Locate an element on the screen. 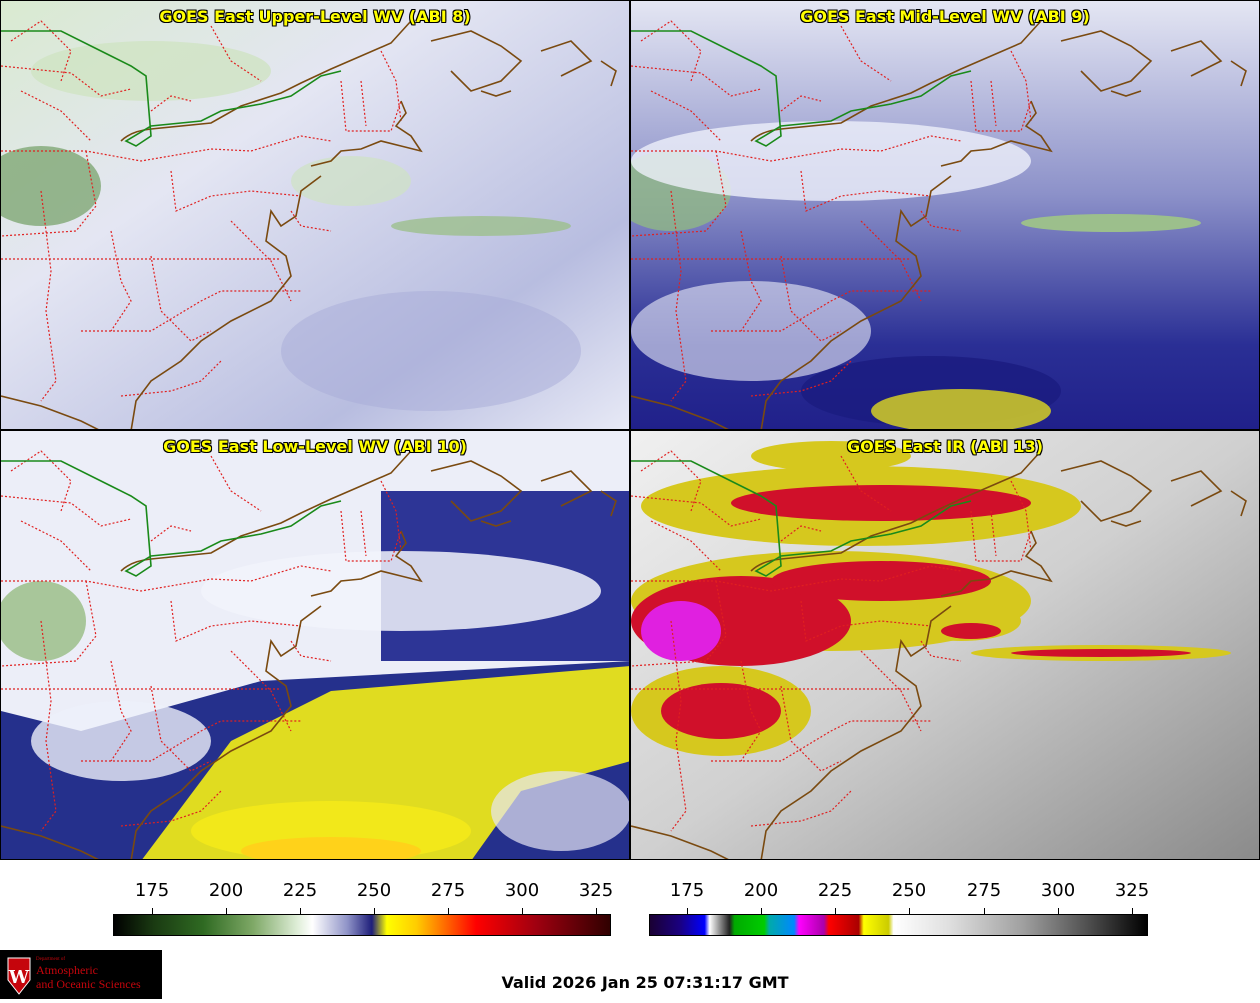 This screenshot has height=1003, width=1260. panel-title: GOES East IR (ABI 13) is located at coordinates (945, 446).